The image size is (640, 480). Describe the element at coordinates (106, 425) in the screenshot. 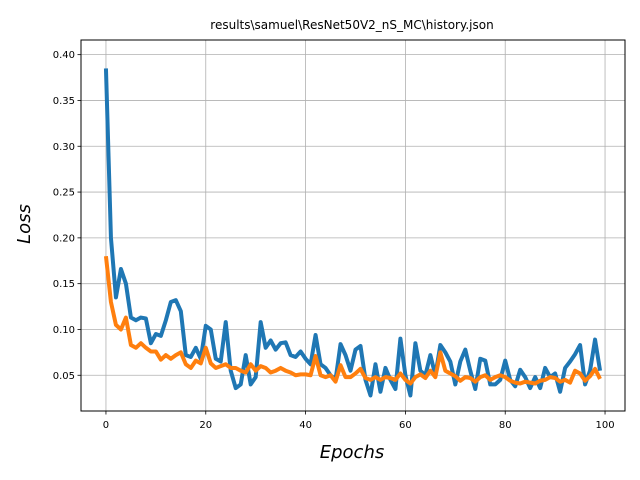

I see `x-tick-label: 0` at that location.